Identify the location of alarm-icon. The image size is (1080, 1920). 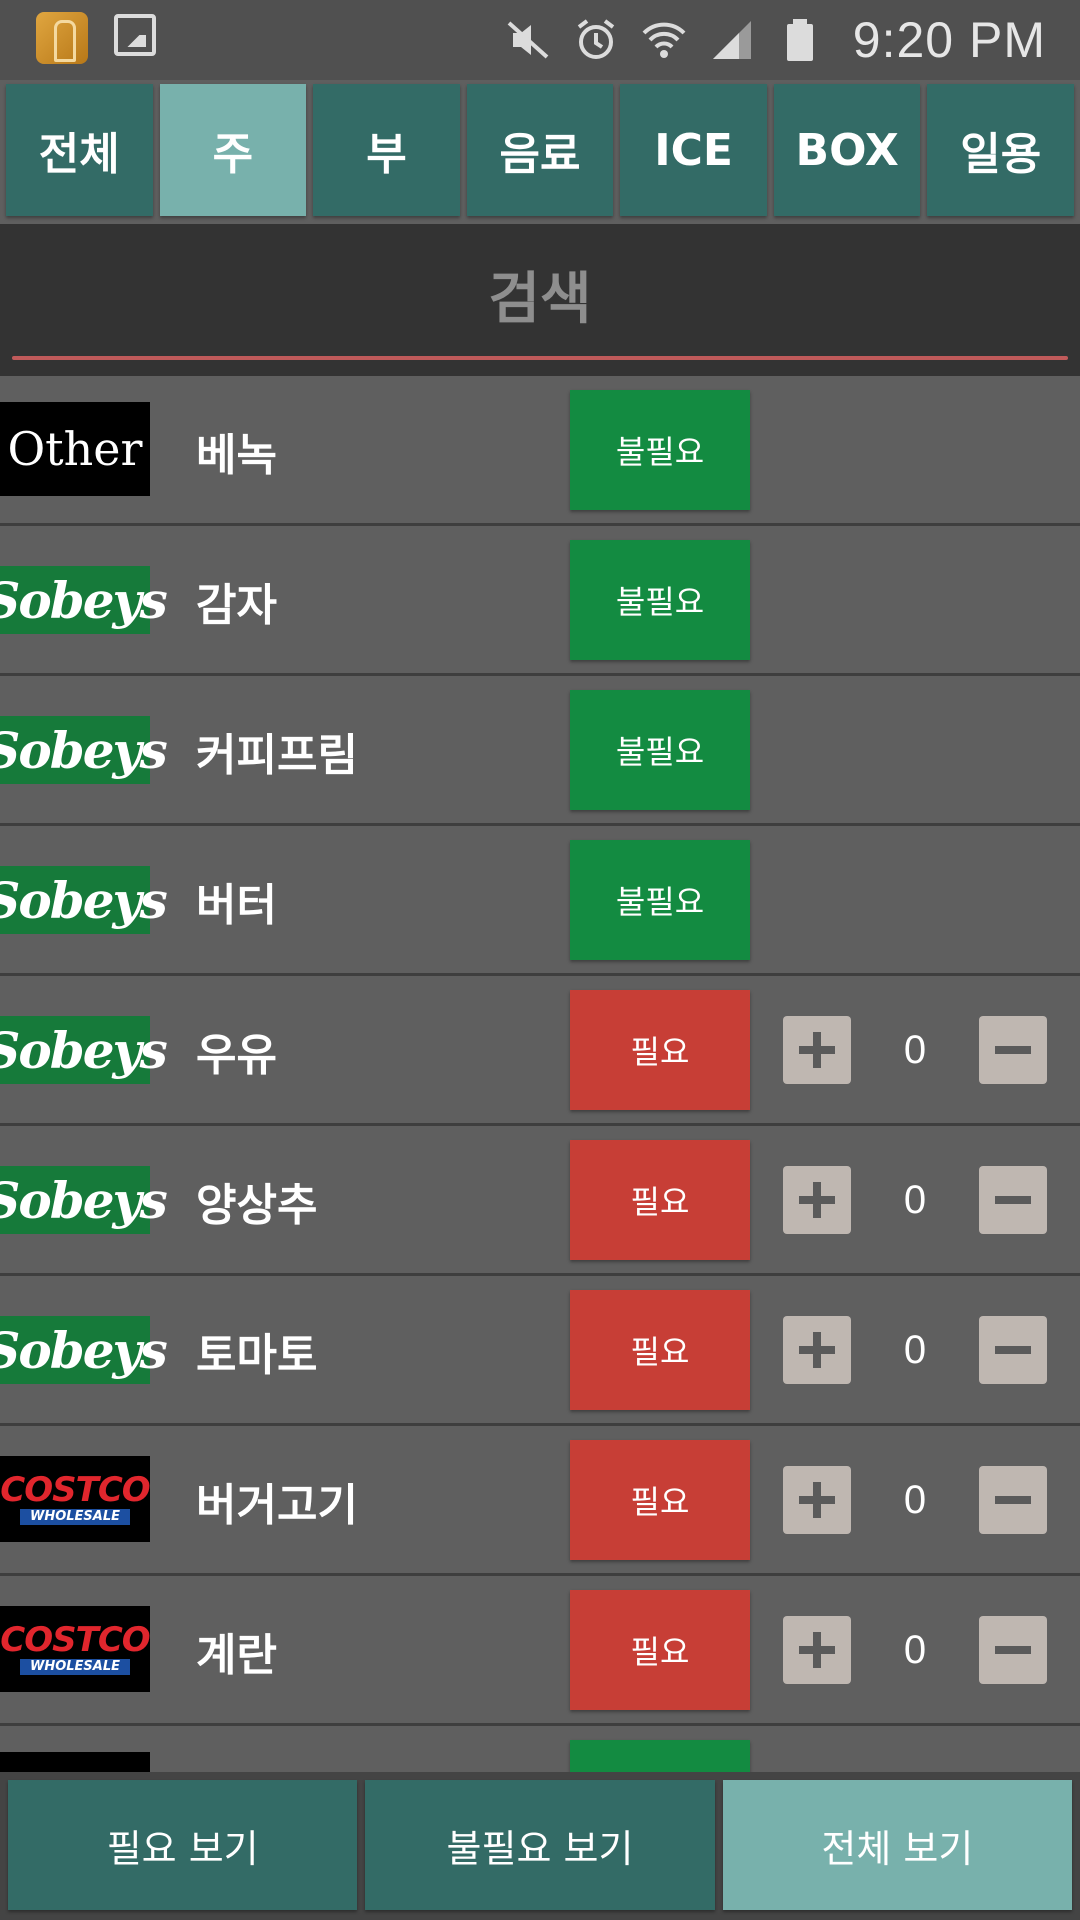
(596, 40).